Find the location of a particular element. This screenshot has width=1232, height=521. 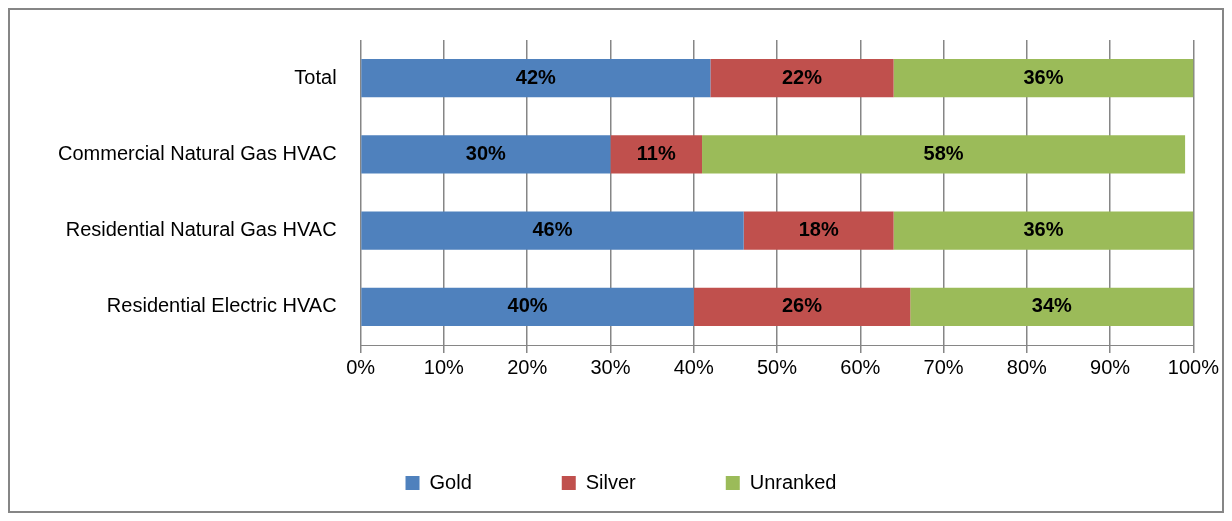

x-tick-label: 0% is located at coordinates (361, 366).